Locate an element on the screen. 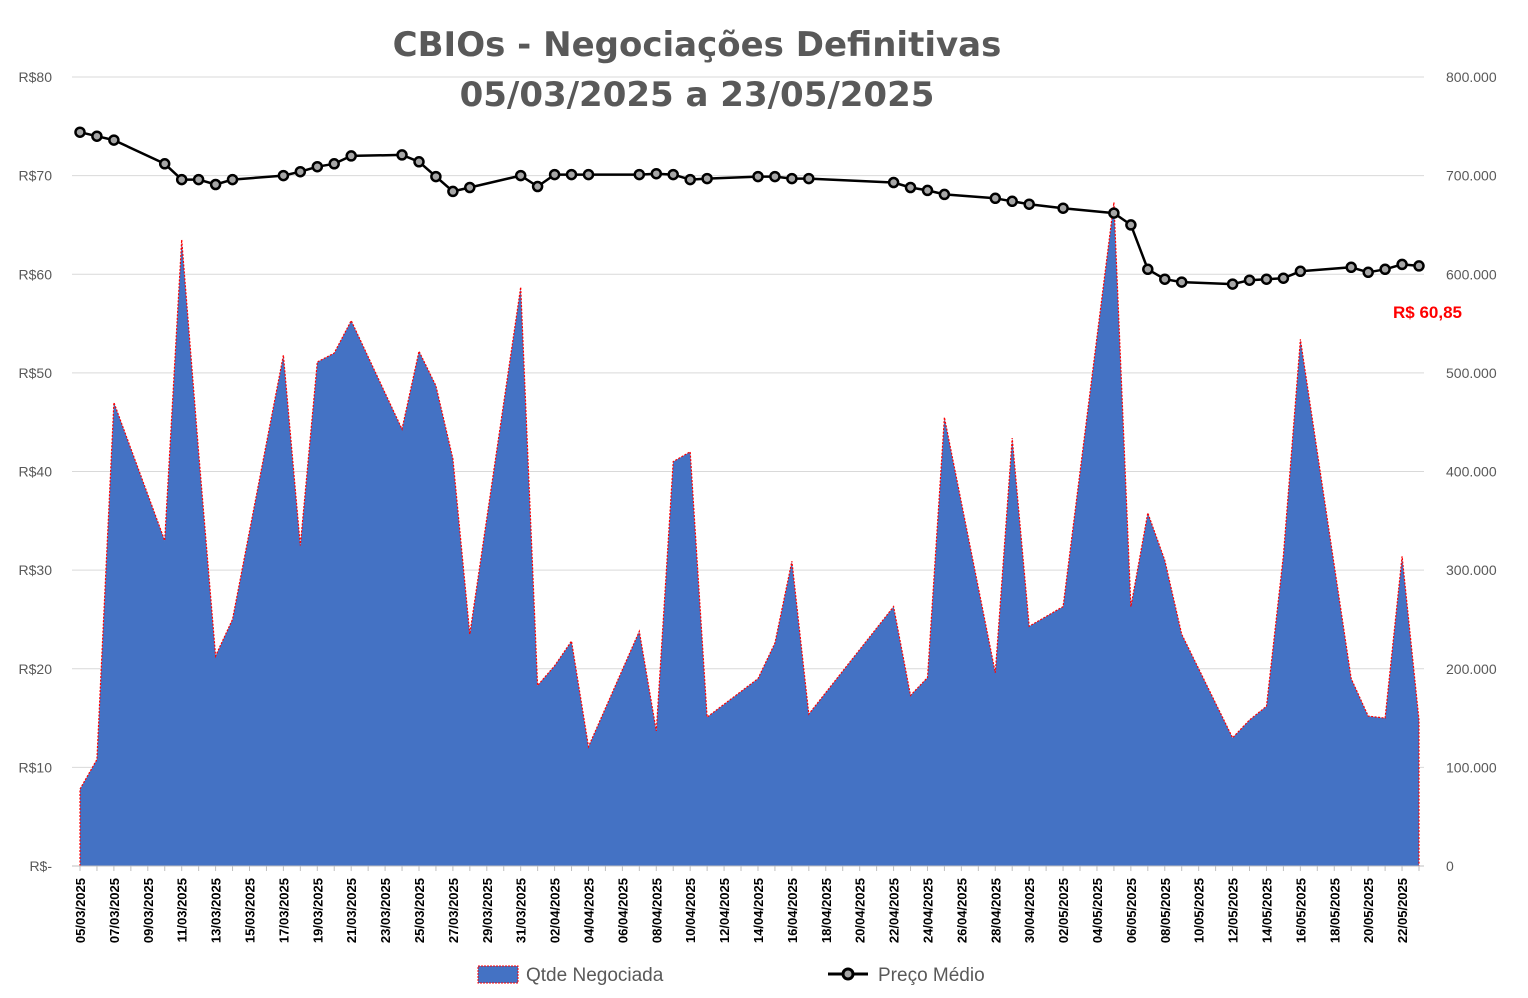 Image resolution: width=1528 pixels, height=998 pixels. x-tick-label: 26/04/2025 is located at coordinates (961, 910).